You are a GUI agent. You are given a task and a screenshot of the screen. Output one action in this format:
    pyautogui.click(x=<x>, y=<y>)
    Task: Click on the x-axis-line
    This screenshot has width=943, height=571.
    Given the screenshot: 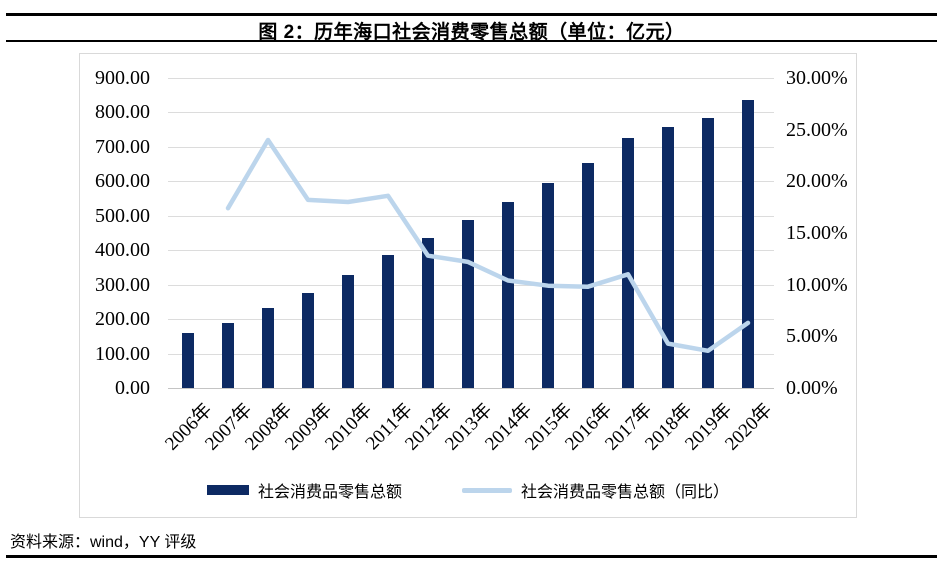 What is the action you would take?
    pyautogui.click(x=471, y=388)
    